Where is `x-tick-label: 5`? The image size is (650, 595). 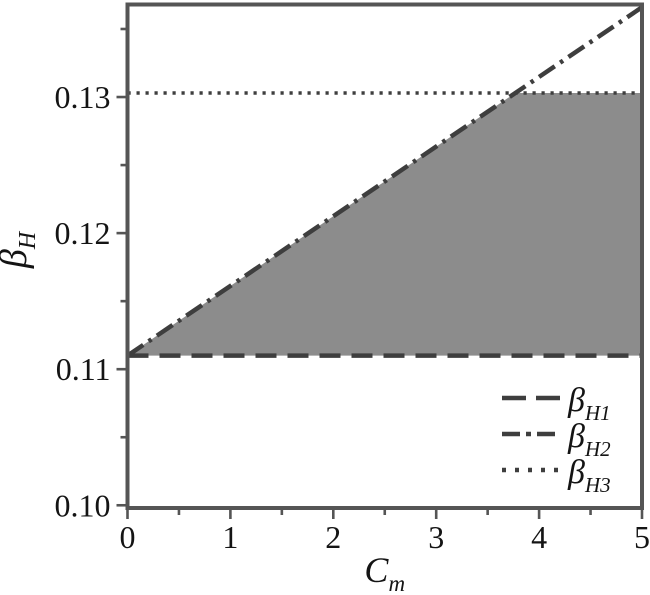
x-tick-label: 5 is located at coordinates (642, 537).